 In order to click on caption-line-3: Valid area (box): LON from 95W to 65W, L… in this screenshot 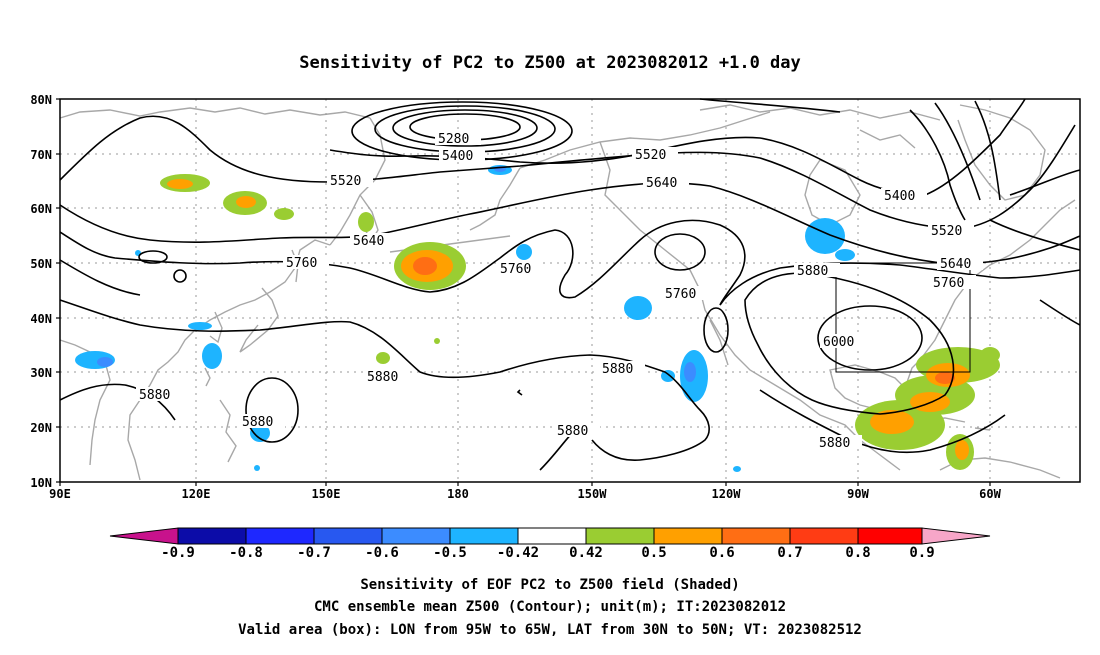, I will do `click(550, 630)`.